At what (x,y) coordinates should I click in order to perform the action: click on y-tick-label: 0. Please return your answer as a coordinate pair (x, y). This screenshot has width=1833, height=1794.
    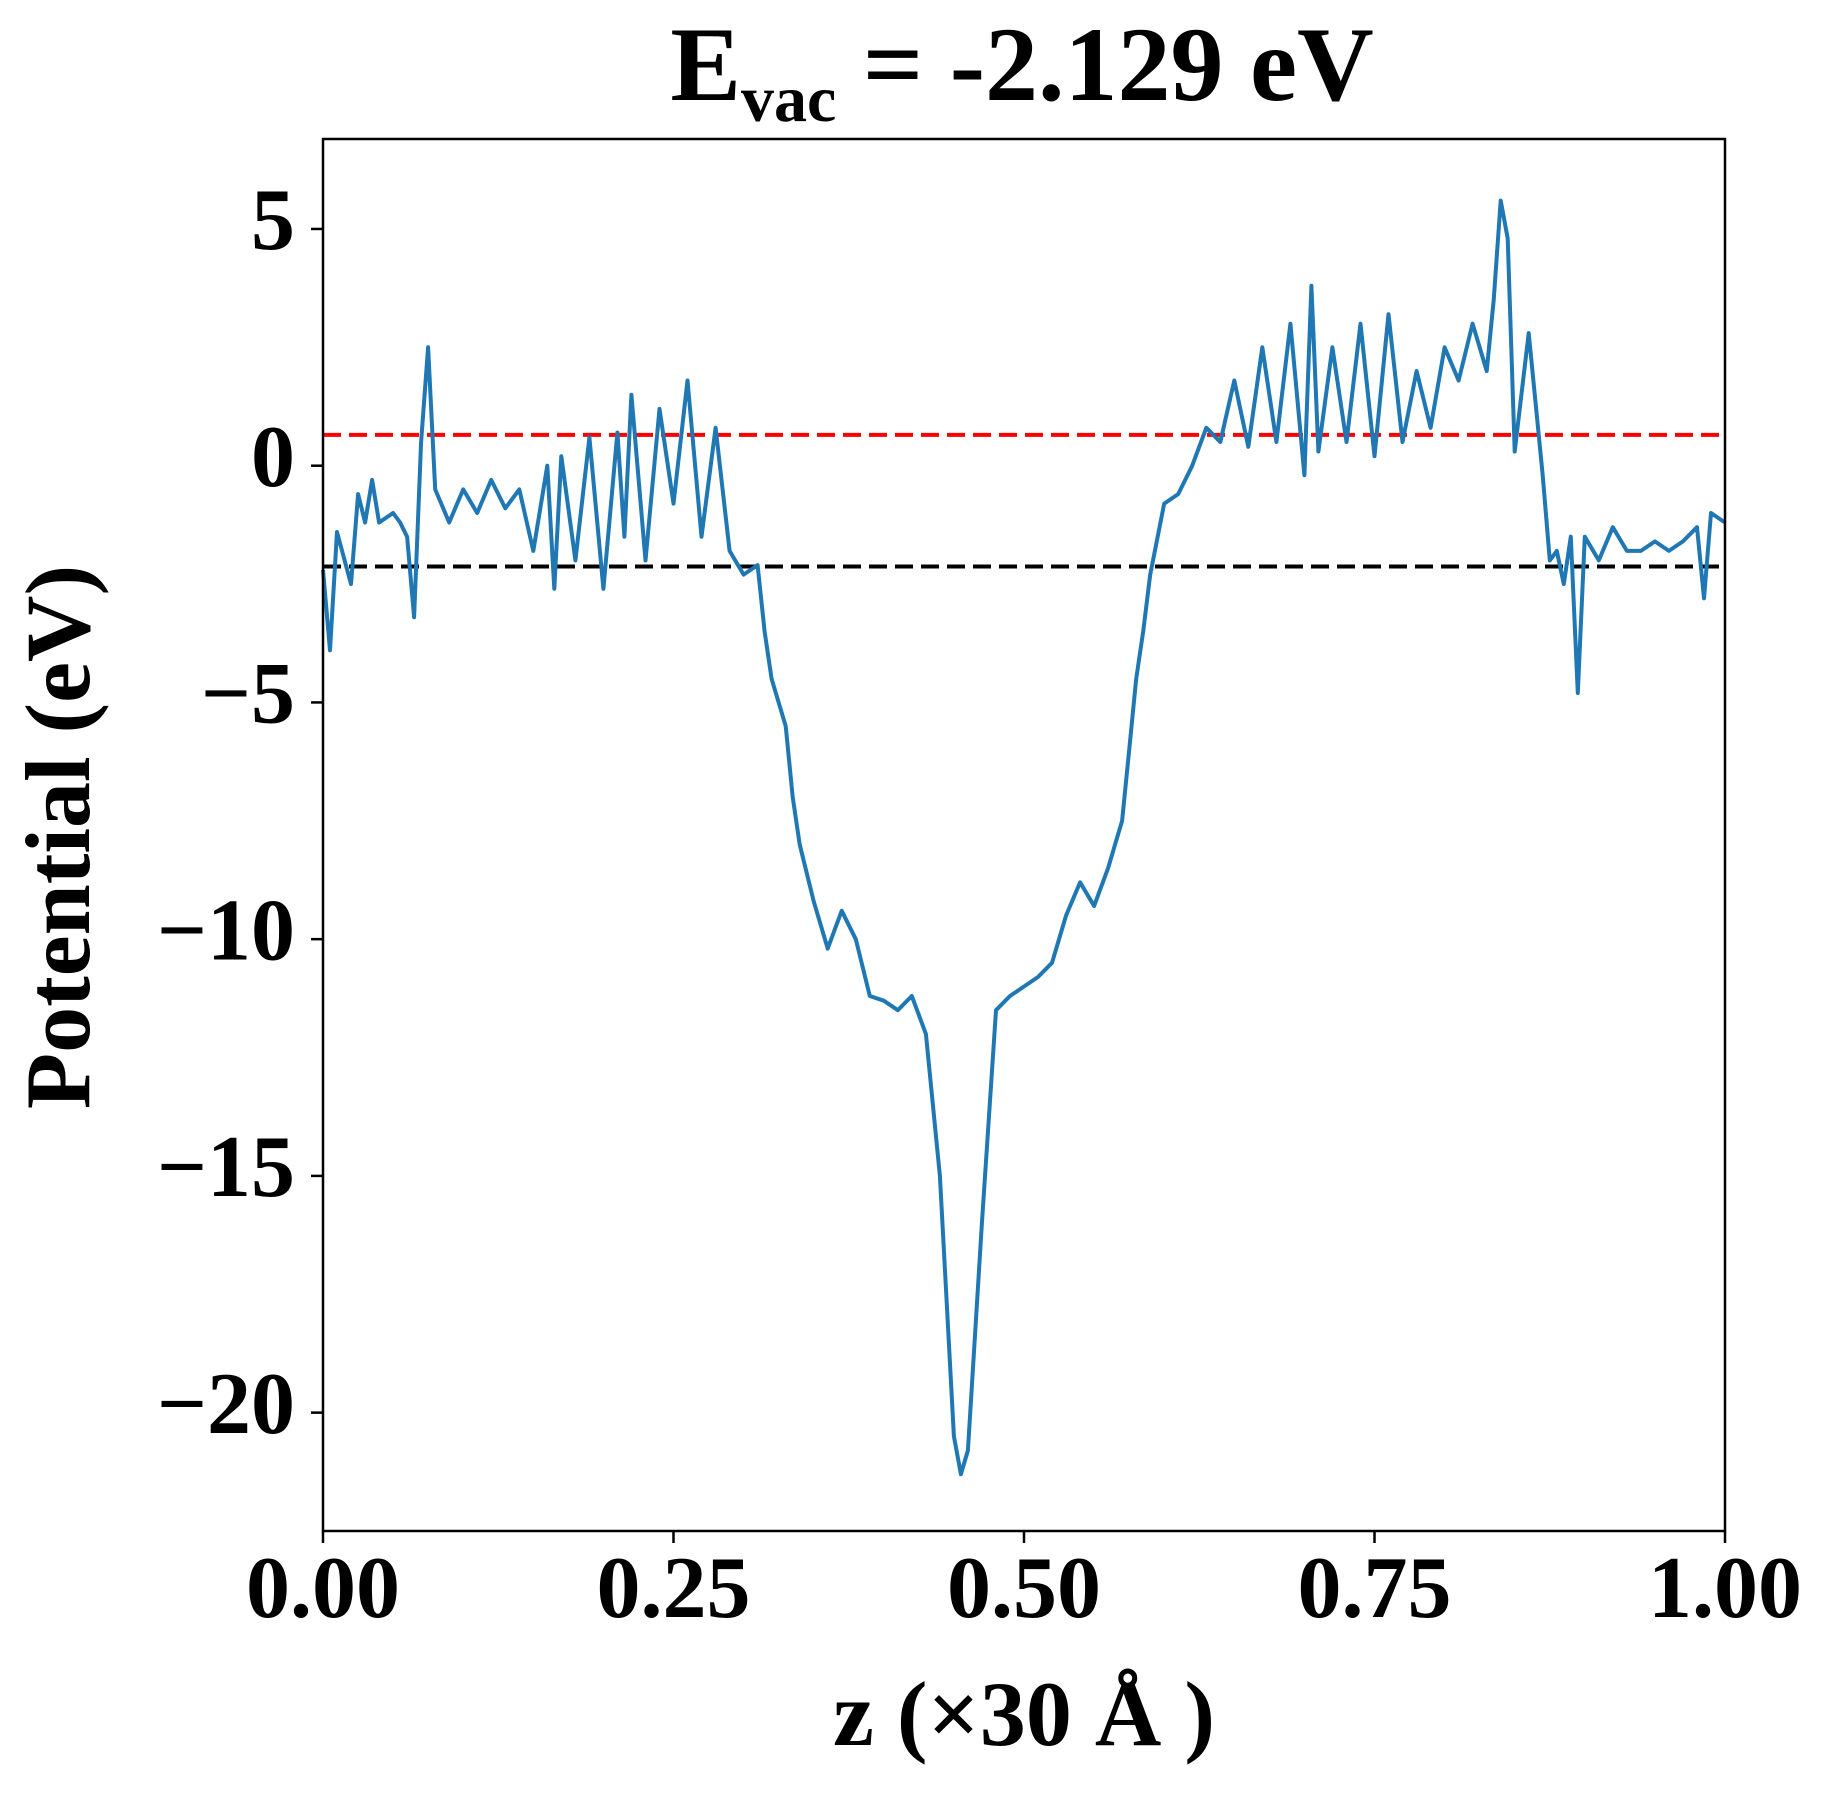
    Looking at the image, I should click on (273, 457).